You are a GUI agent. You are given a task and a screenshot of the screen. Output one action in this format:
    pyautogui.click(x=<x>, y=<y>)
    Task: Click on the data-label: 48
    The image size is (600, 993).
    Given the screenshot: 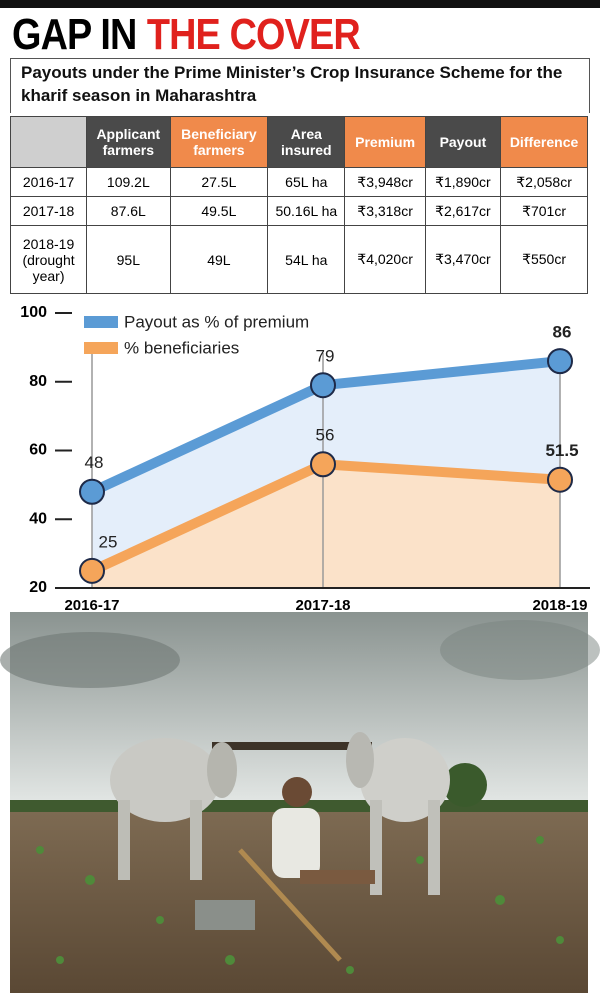 What is the action you would take?
    pyautogui.click(x=94, y=462)
    